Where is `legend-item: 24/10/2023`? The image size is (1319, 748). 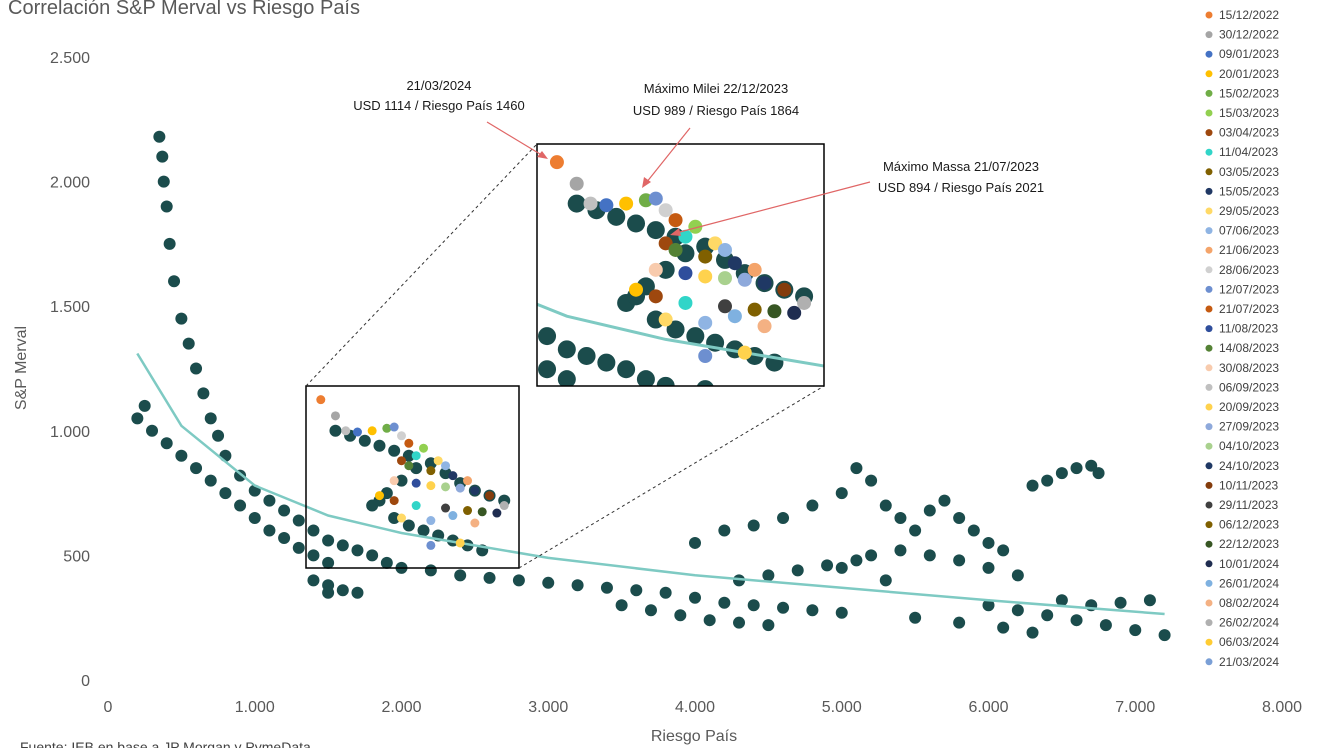
legend-item: 24/10/2023 is located at coordinates (1242, 466).